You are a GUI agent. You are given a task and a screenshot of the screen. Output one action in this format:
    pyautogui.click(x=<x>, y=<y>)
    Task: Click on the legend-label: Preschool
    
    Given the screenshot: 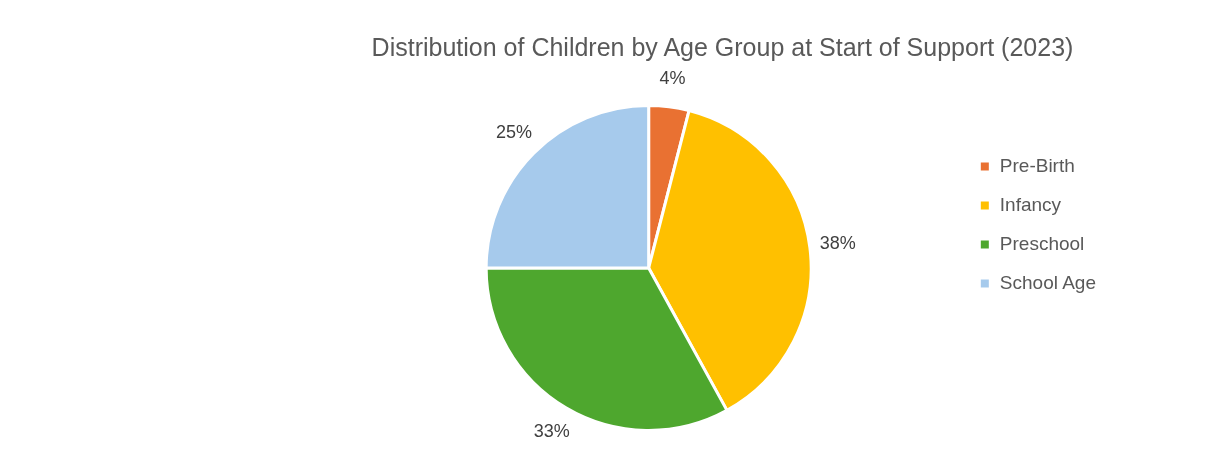 What is the action you would take?
    pyautogui.click(x=1042, y=243)
    